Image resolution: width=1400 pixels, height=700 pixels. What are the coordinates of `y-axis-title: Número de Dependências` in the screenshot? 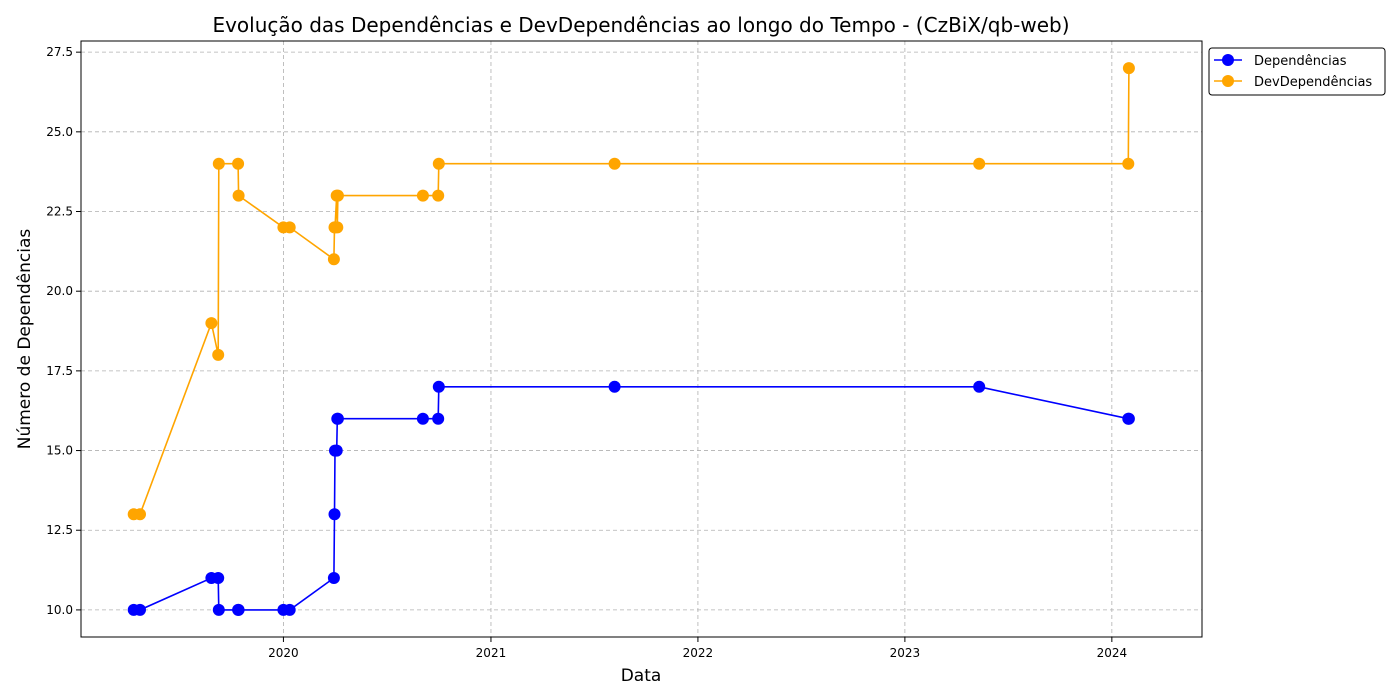 It's located at (25, 339).